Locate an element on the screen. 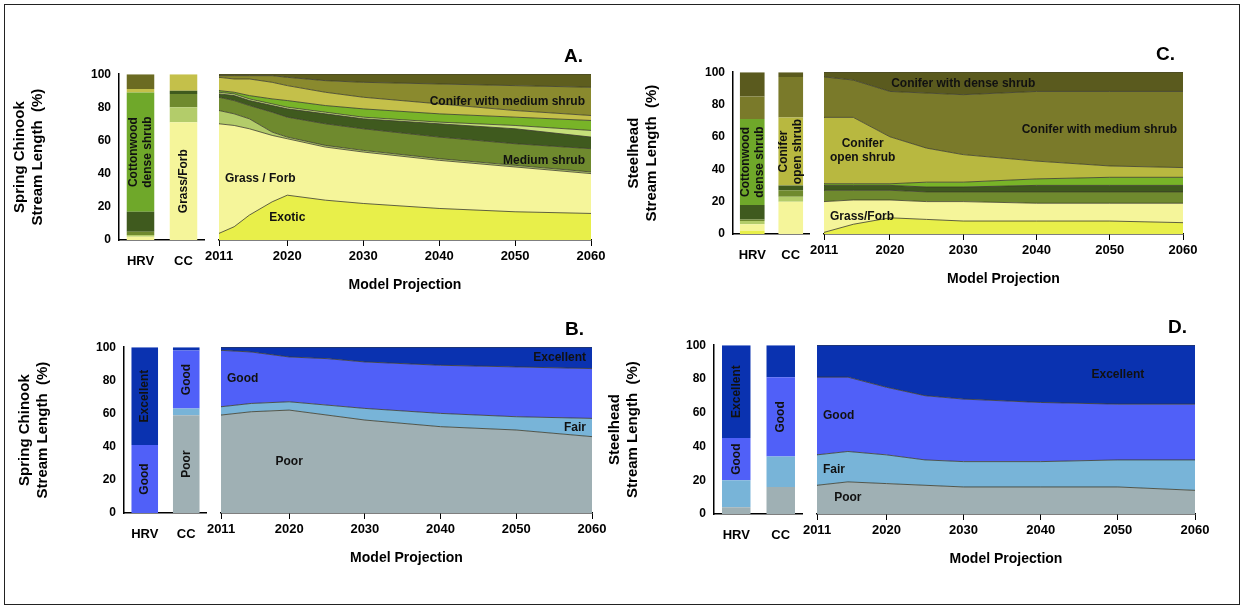 This screenshot has width=1246, height=611. chart-title: D. is located at coordinates (1177, 326).